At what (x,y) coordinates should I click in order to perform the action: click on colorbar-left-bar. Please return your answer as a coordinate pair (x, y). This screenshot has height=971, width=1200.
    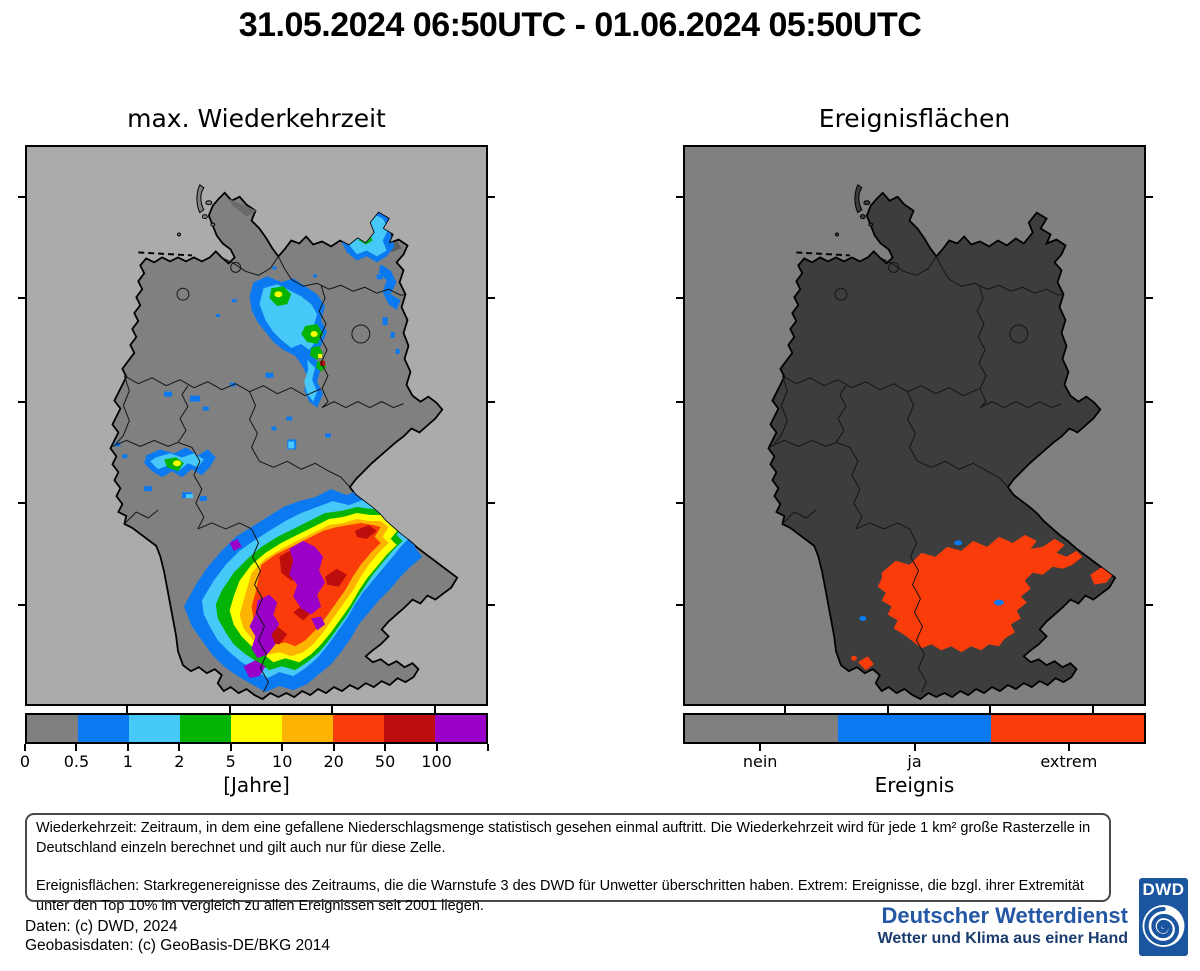
    Looking at the image, I should click on (256, 728).